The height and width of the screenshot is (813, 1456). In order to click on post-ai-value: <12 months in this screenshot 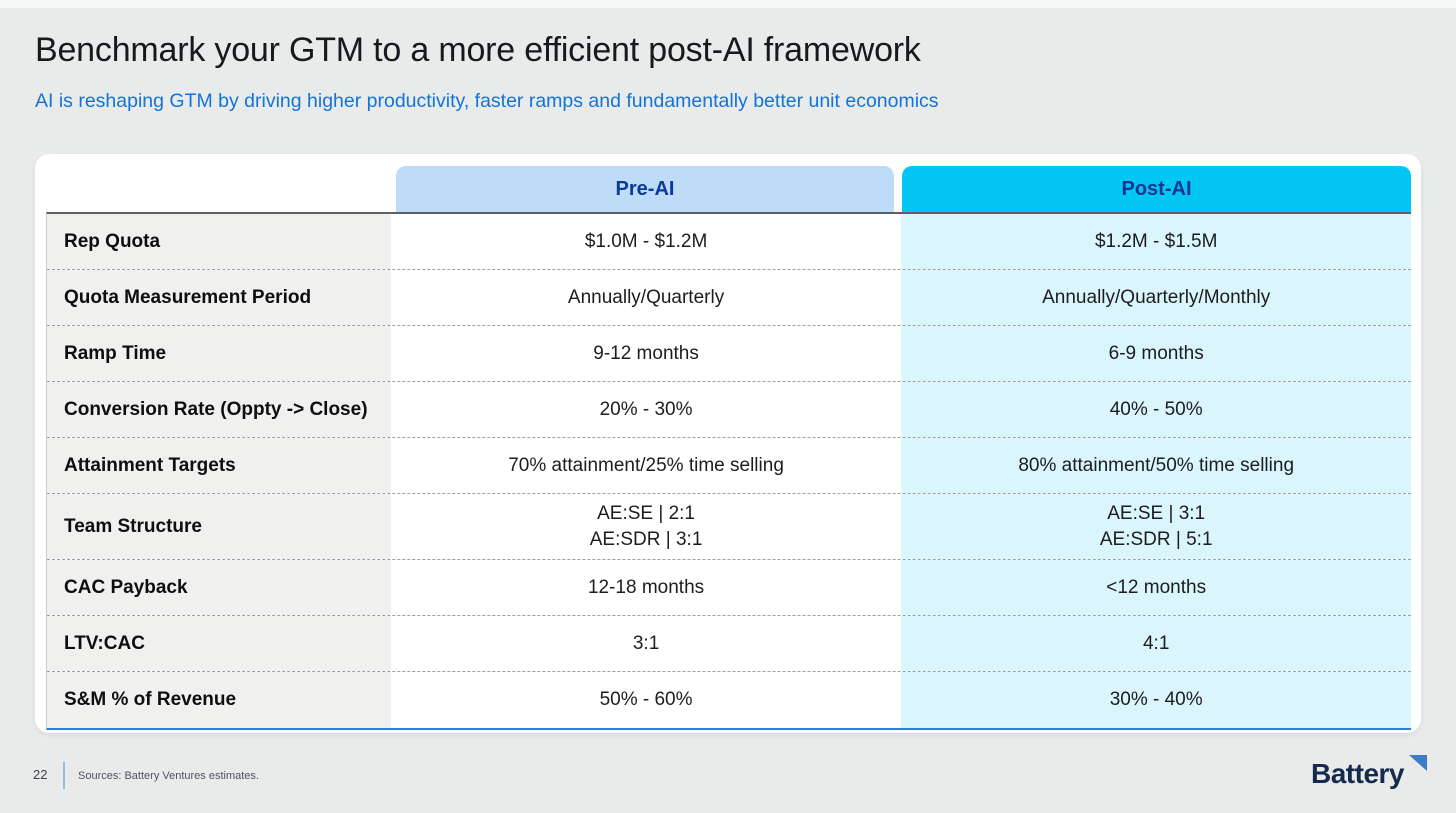, I will do `click(1156, 587)`.